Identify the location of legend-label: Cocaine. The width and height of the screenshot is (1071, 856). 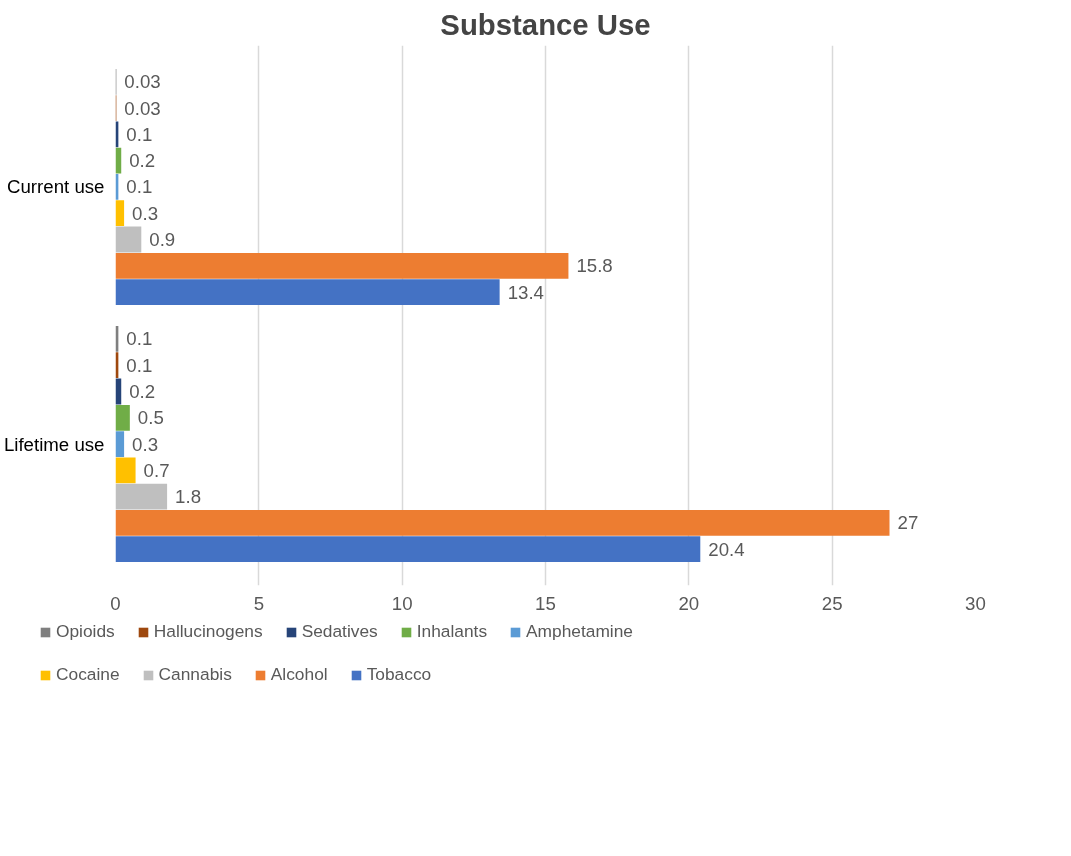
(88, 674).